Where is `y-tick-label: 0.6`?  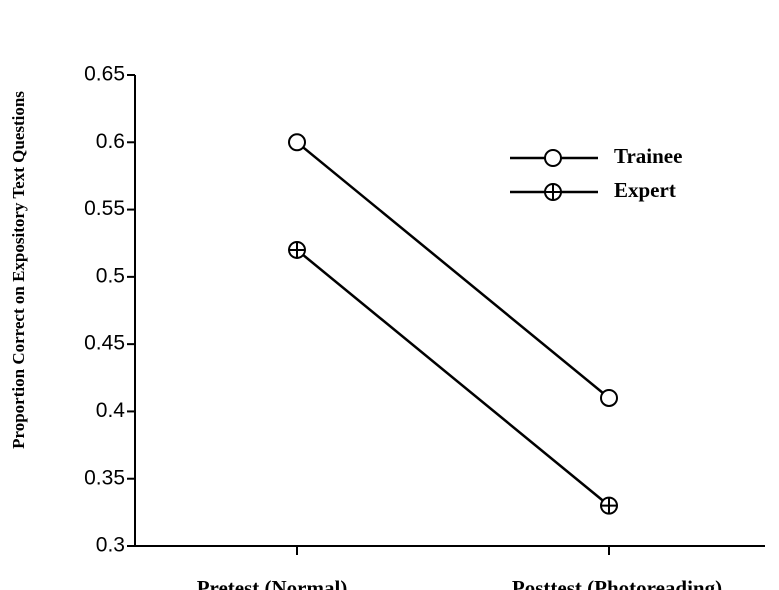 y-tick-label: 0.6 is located at coordinates (110, 141).